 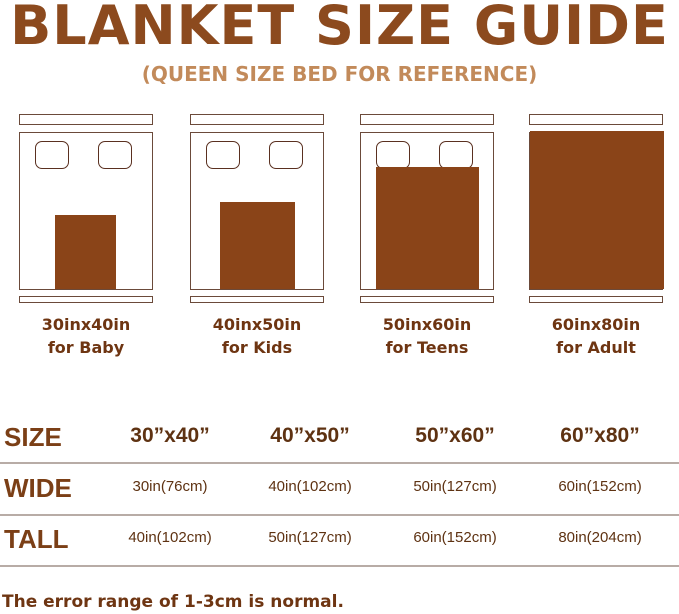 I want to click on table-cell: 50”x60”, so click(x=455, y=435).